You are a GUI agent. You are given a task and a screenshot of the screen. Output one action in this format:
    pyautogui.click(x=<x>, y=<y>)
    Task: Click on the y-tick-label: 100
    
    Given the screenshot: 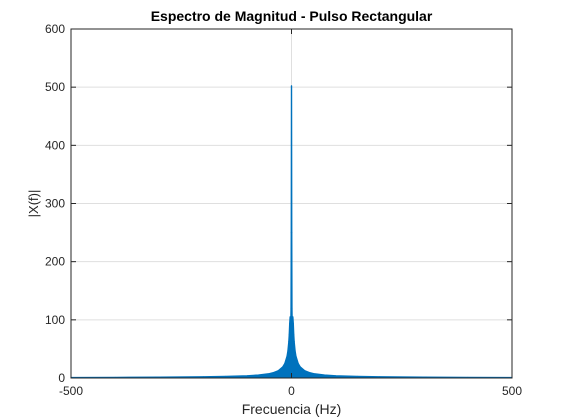 What is the action you would take?
    pyautogui.click(x=55, y=320)
    